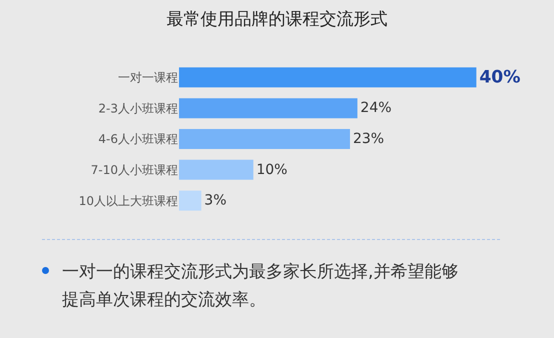 This screenshot has height=338, width=554. I want to click on data-label: 40%, so click(499, 78).